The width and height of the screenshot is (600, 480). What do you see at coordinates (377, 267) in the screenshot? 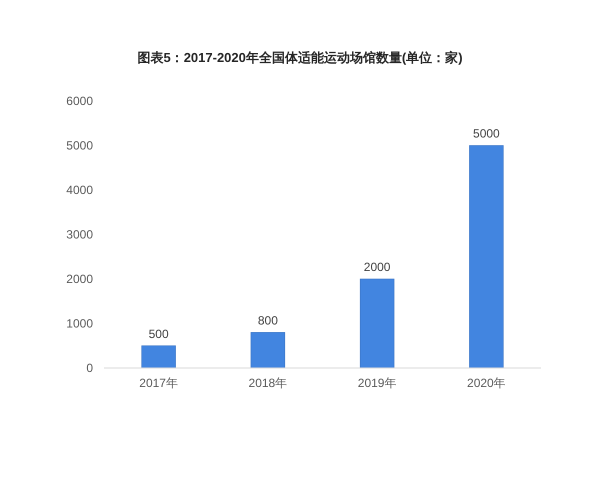
I see `data-label: 2000` at bounding box center [377, 267].